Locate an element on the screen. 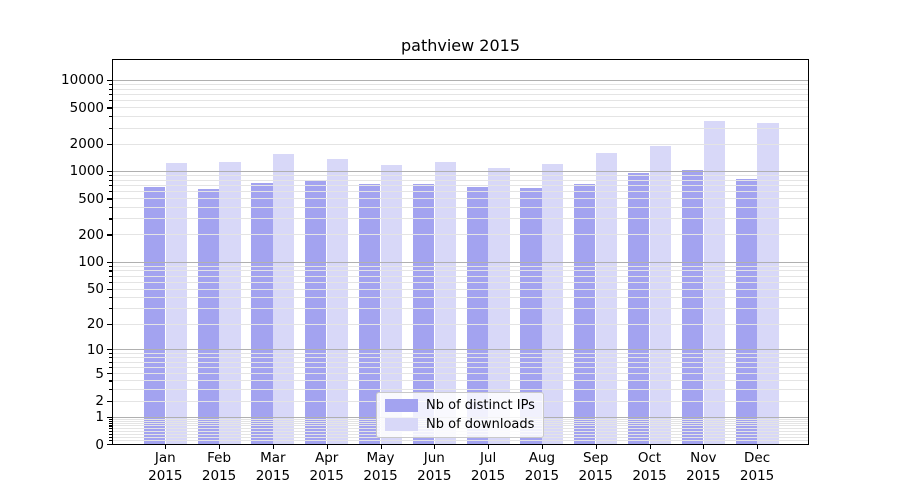 This screenshot has height=500, width=900. x-tick-label-jan: Jan 2015 is located at coordinates (165, 467).